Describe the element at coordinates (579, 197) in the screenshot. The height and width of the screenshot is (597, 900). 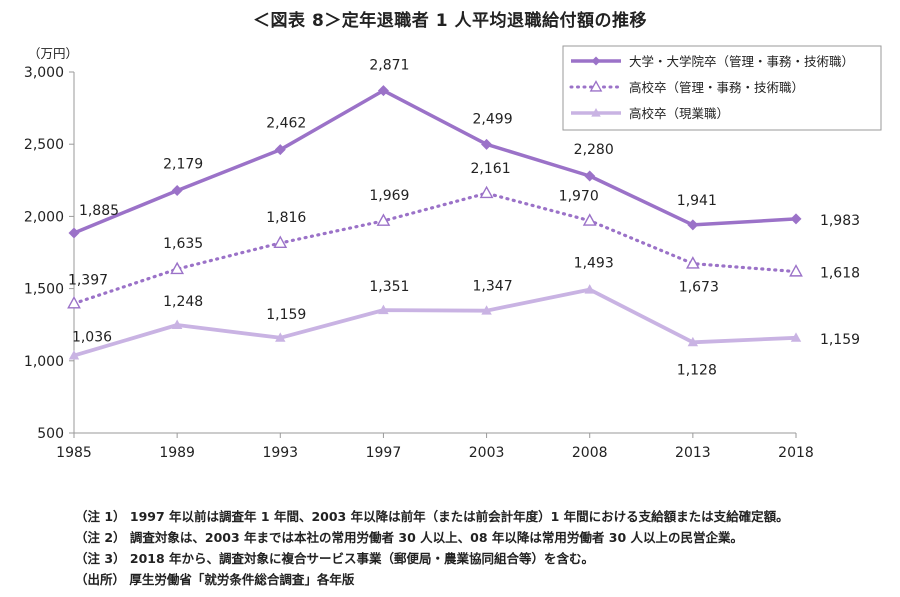
I see `data-label: 1,970` at that location.